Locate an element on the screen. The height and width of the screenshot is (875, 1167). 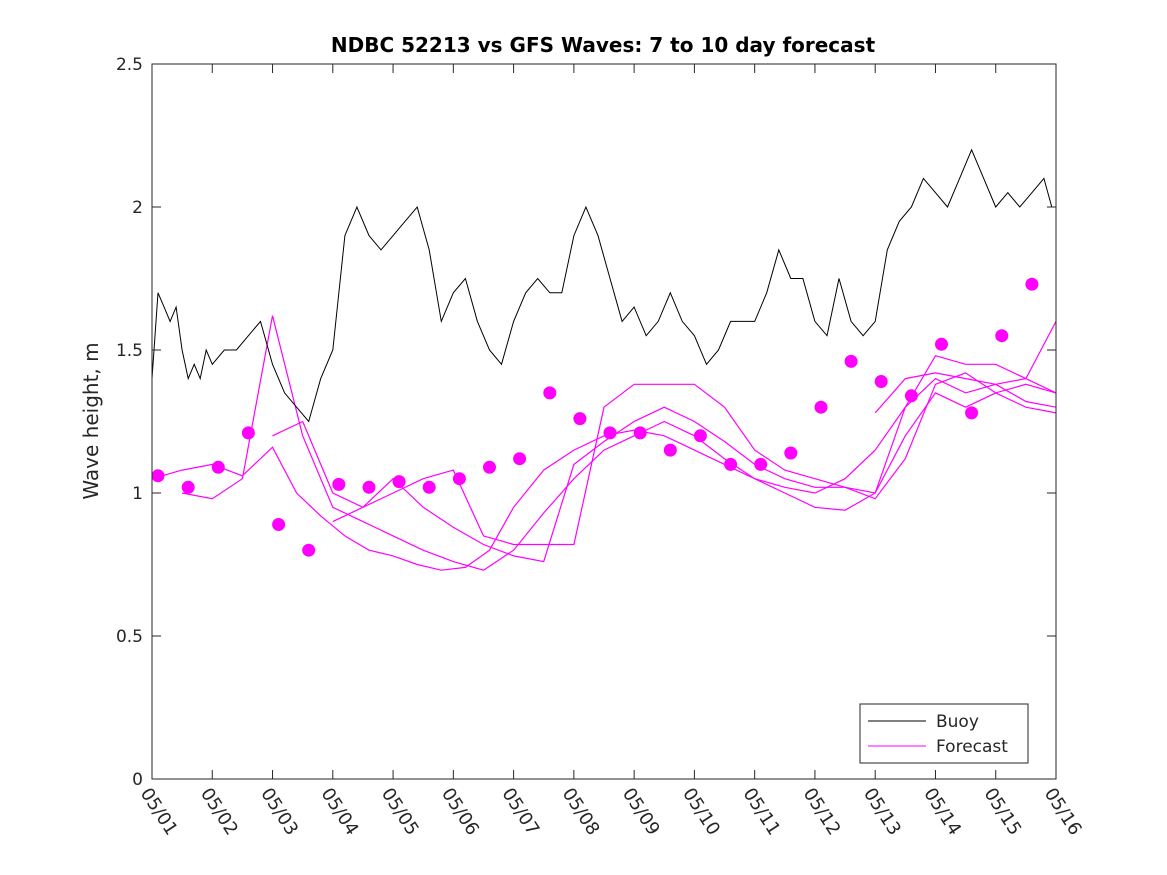
x-tick-label: 05/04 is located at coordinates (340, 811).